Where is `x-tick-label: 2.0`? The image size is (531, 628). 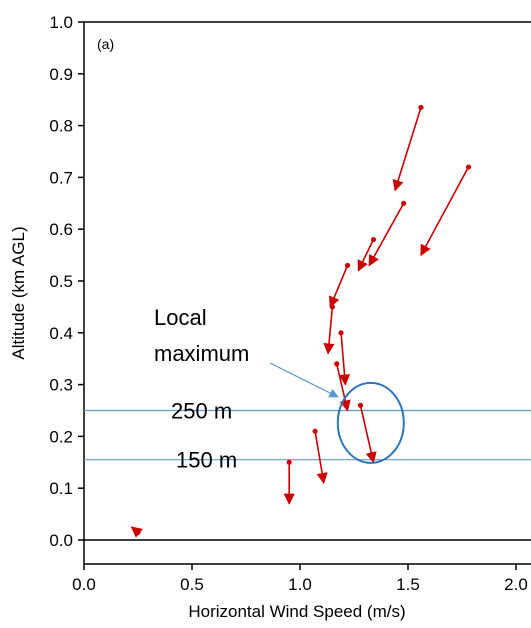
x-tick-label: 2.0 is located at coordinates (516, 584).